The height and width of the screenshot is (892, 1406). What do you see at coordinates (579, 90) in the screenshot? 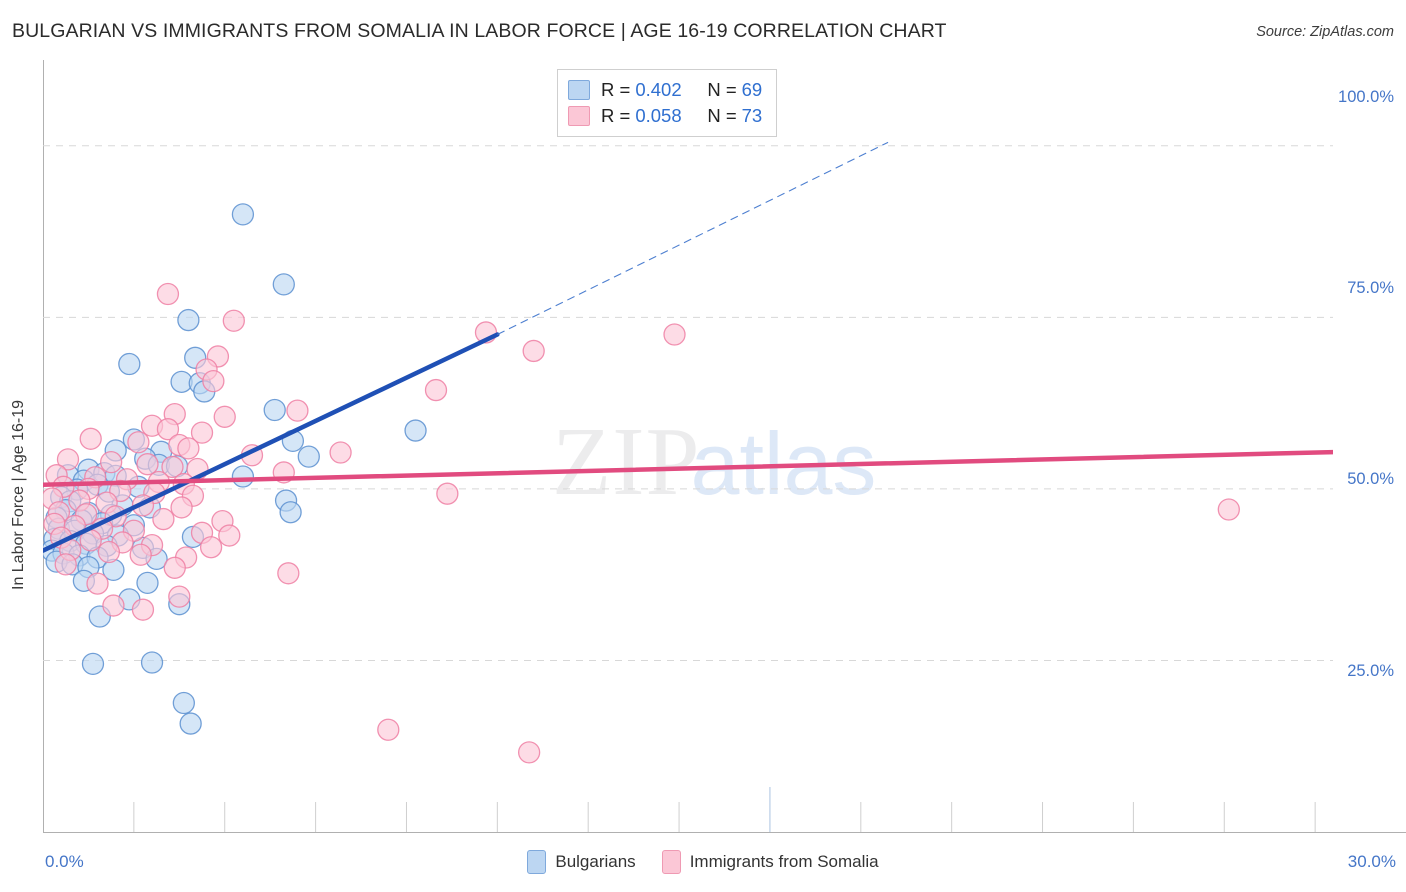
I see `stat-swatch-bulgarians` at bounding box center [579, 90].